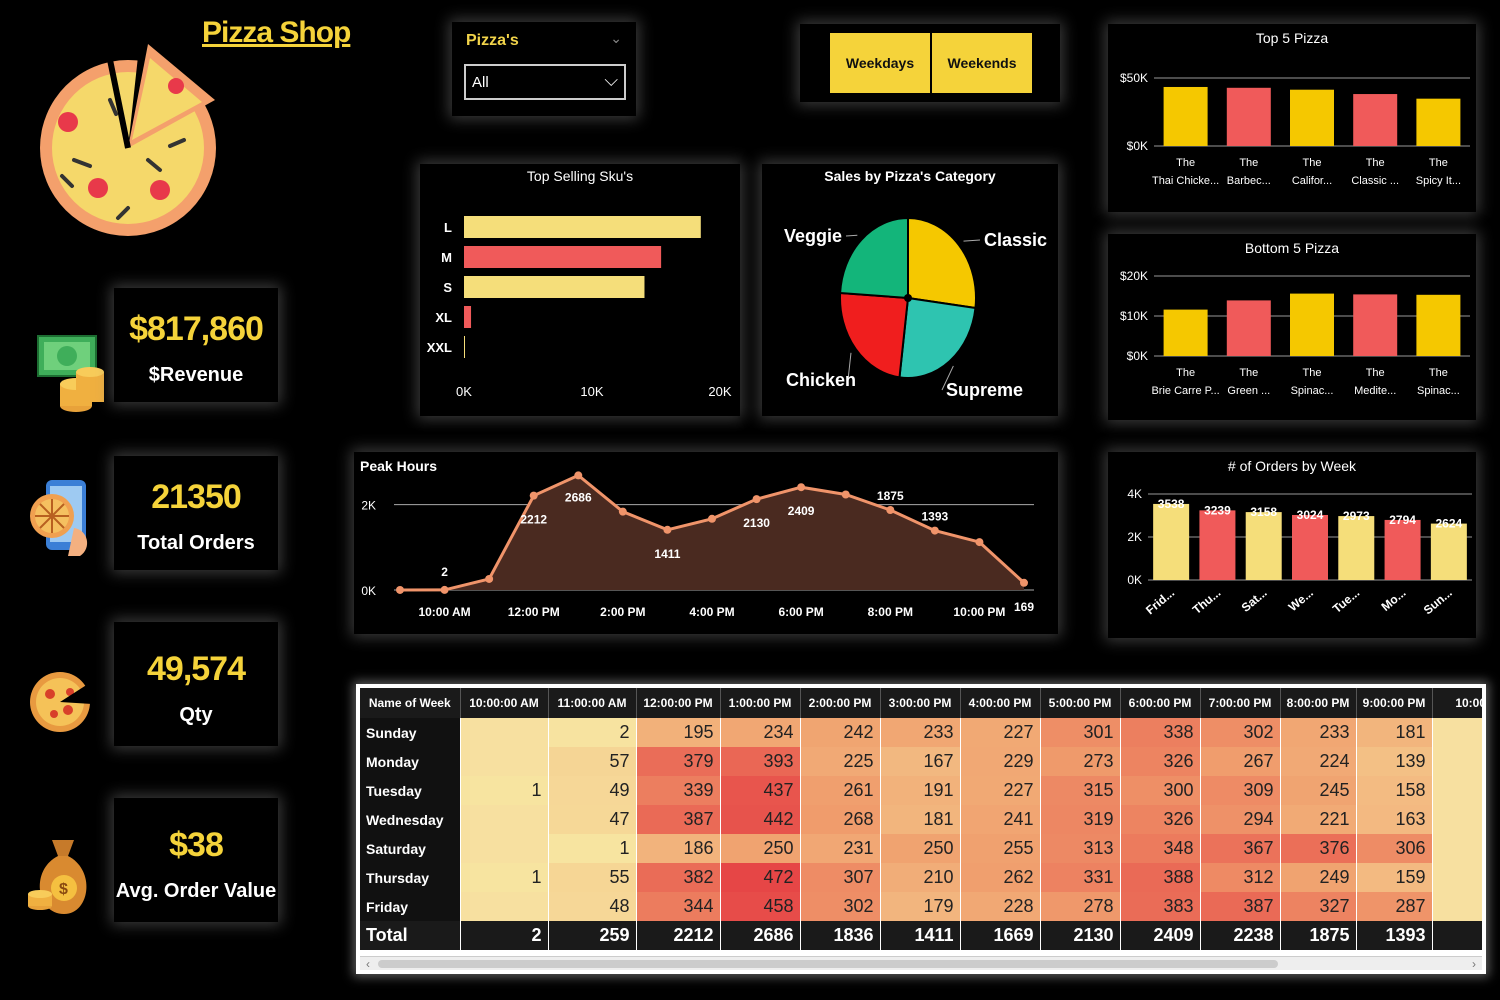 The height and width of the screenshot is (1000, 1500). What do you see at coordinates (678, 906) in the screenshot?
I see `heatmap-cell: 344` at bounding box center [678, 906].